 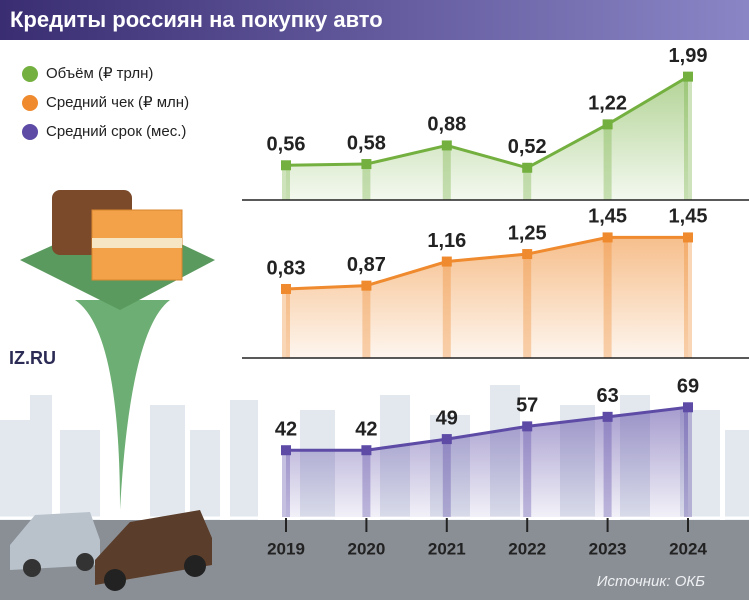 I want to click on value-label: 69, so click(x=688, y=387).